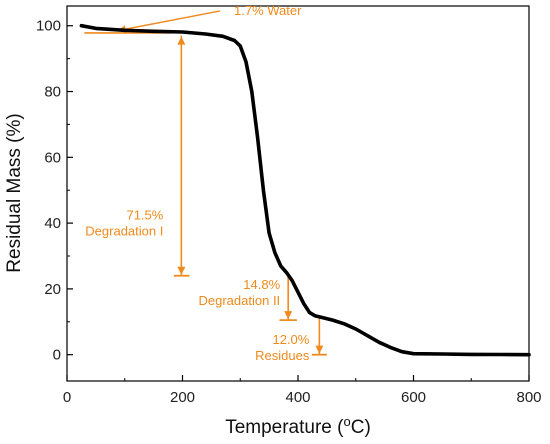  Describe the element at coordinates (268, 10) in the screenshot. I see `water-label: 1.7% Water` at that location.